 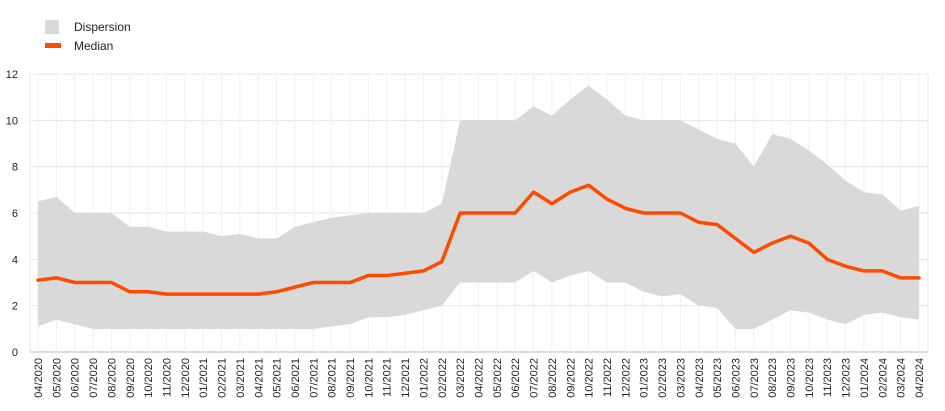 What do you see at coordinates (57, 378) in the screenshot?
I see `x-tick-label: 05/2020` at bounding box center [57, 378].